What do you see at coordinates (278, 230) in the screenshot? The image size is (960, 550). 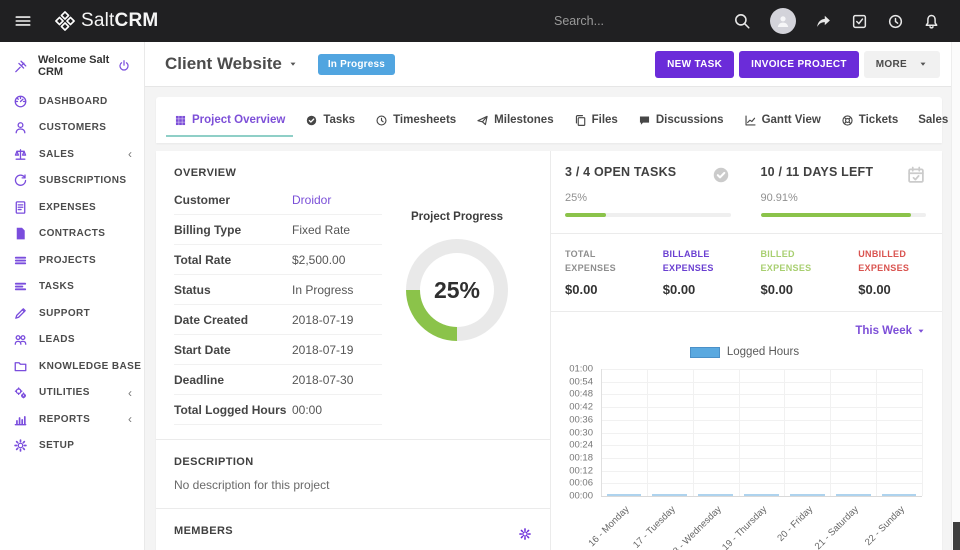 I see `table-row: Billing Type Fixed Rate` at bounding box center [278, 230].